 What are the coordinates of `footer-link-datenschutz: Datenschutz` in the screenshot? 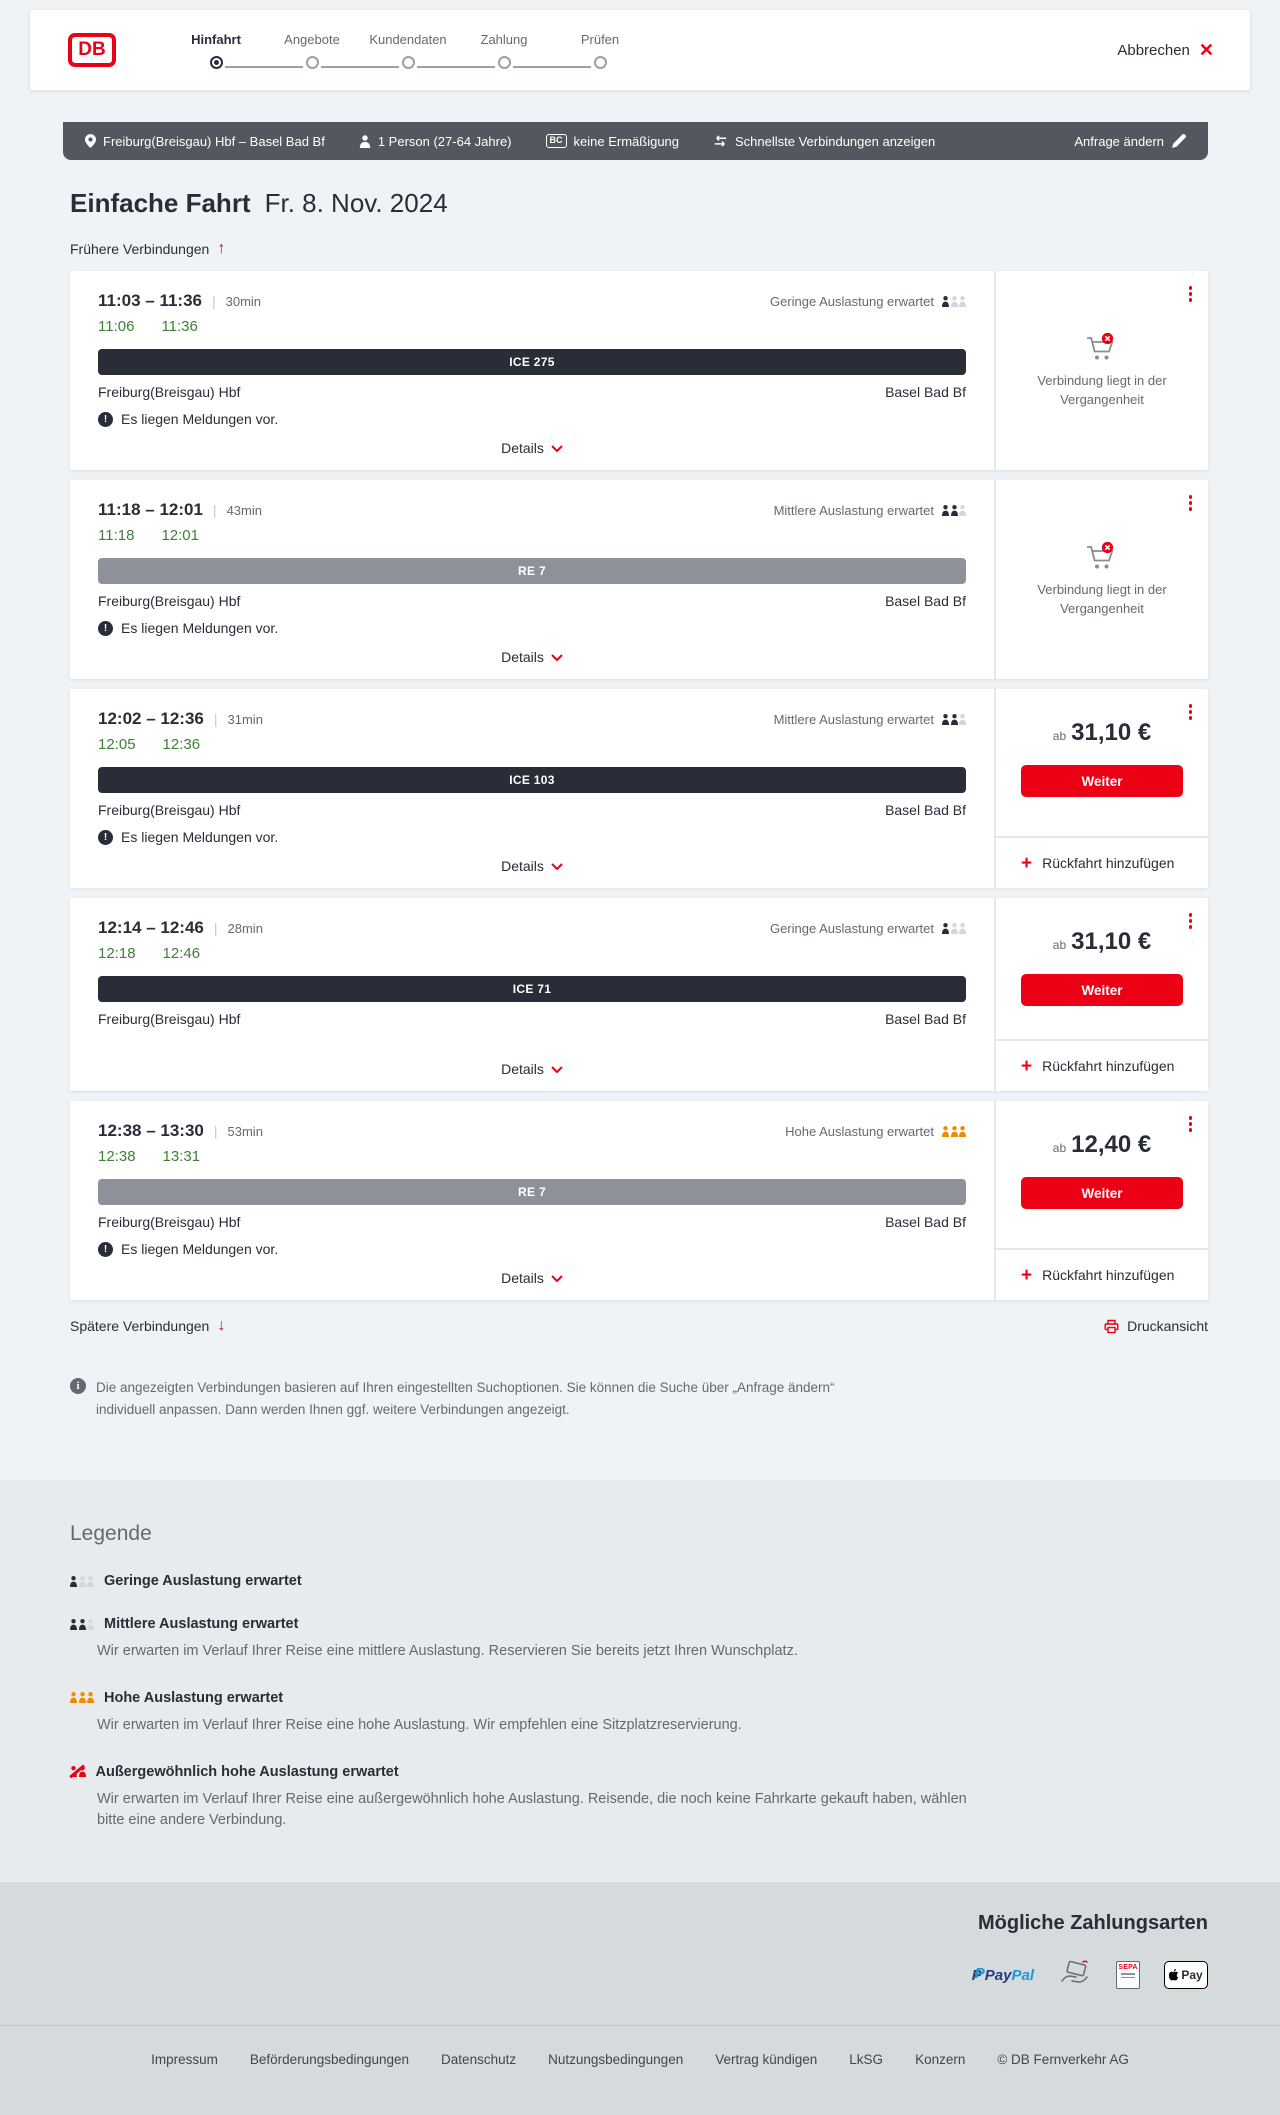 It's located at (479, 2060).